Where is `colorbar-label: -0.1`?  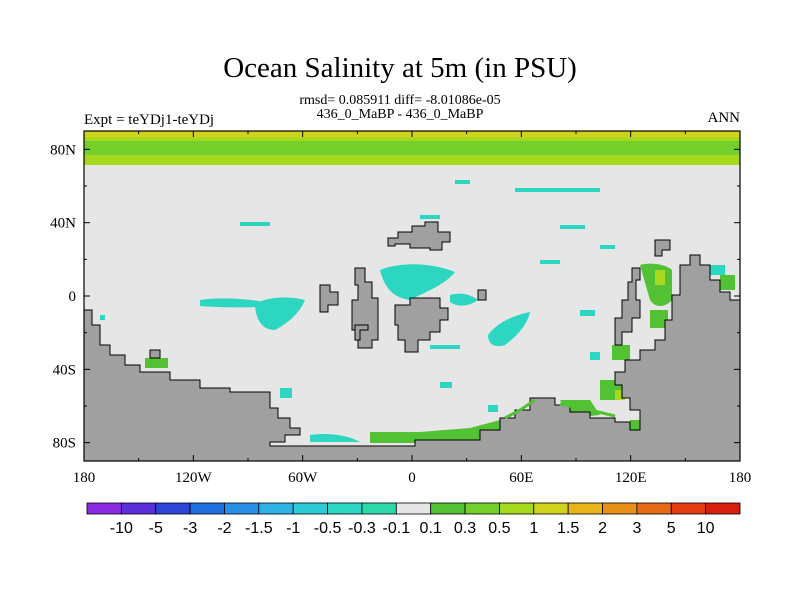
colorbar-label: -0.1 is located at coordinates (397, 528).